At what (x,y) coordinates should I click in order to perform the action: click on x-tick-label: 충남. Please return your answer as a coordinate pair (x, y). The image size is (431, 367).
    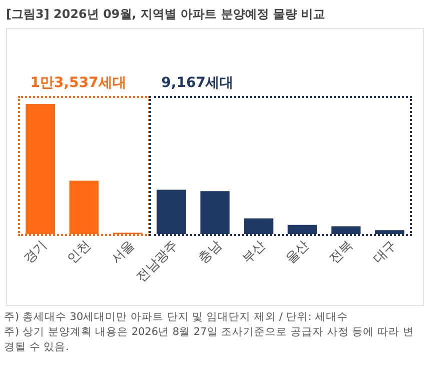
    Looking at the image, I should click on (210, 252).